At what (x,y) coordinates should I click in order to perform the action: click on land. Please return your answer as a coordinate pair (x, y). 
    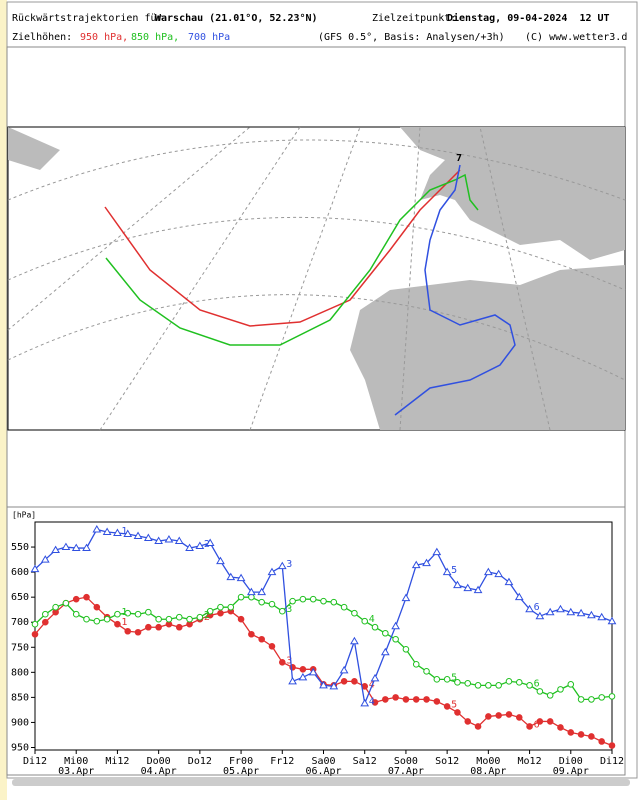
    Looking at the image, I should click on (487, 347).